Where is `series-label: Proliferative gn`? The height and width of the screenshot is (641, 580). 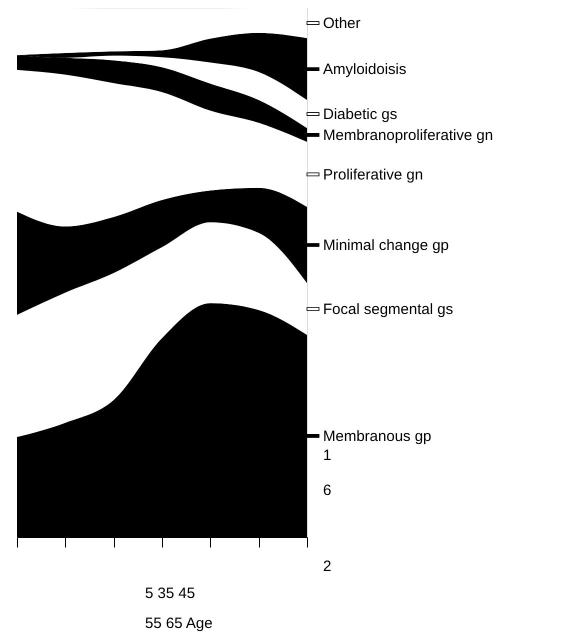 series-label: Proliferative gn is located at coordinates (373, 175).